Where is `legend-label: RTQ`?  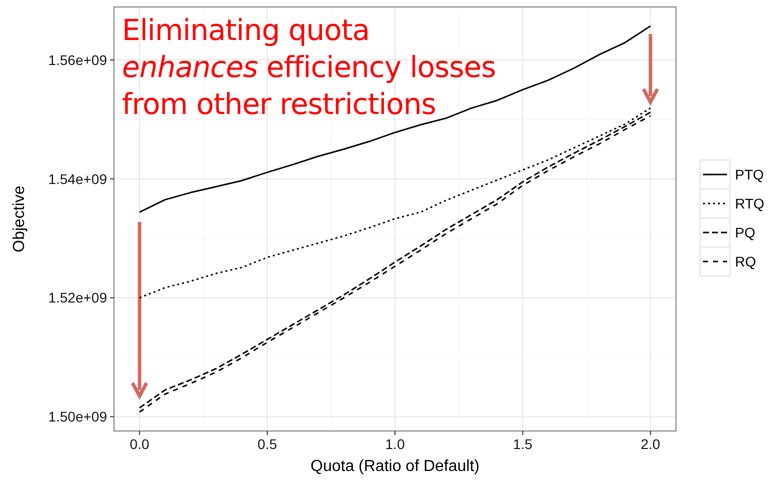
legend-label: RTQ is located at coordinates (749, 203).